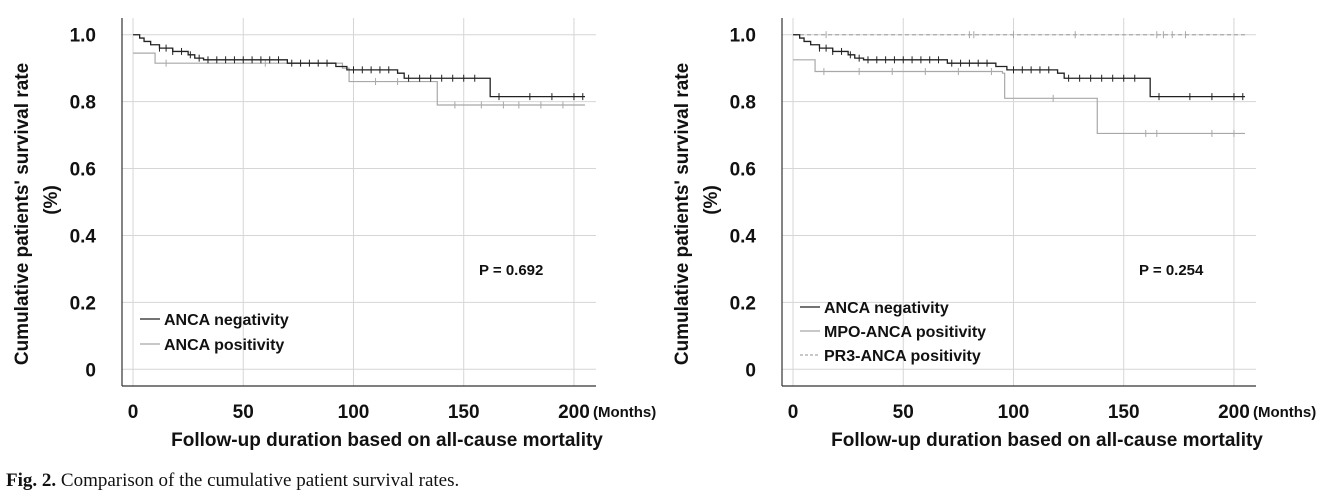  Describe the element at coordinates (902, 356) in the screenshot. I see `legend-label: PR3-ANCA positivity` at that location.